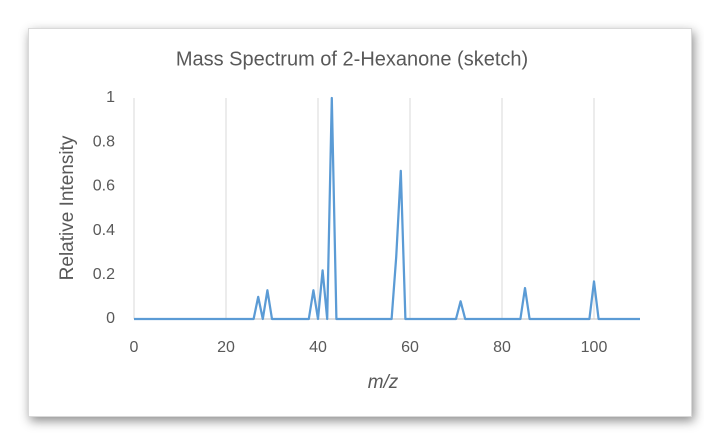 Image resolution: width=704 pixels, height=446 pixels. Describe the element at coordinates (410, 347) in the screenshot. I see `x-tick-label: 60` at that location.